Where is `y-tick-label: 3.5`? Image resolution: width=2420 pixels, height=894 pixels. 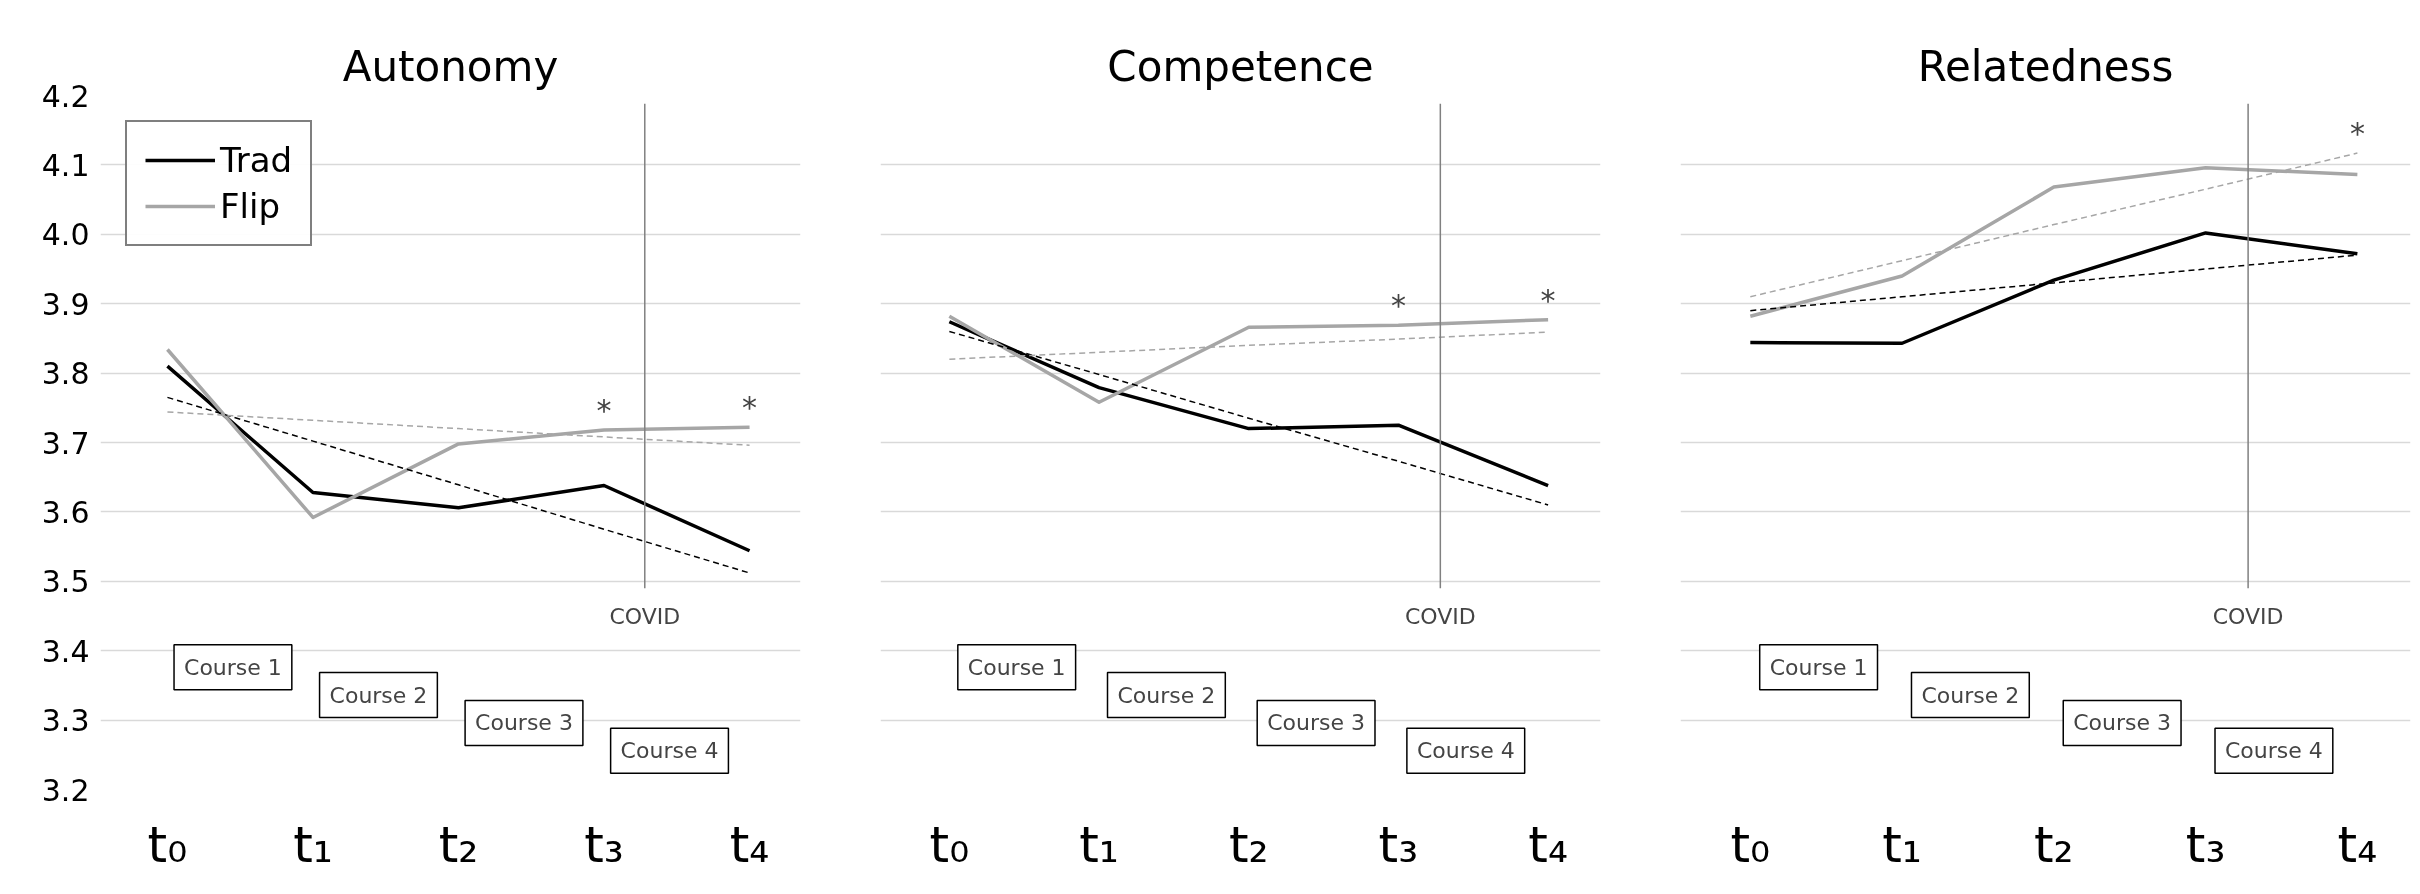
y-tick-label: 3.5 is located at coordinates (65, 582).